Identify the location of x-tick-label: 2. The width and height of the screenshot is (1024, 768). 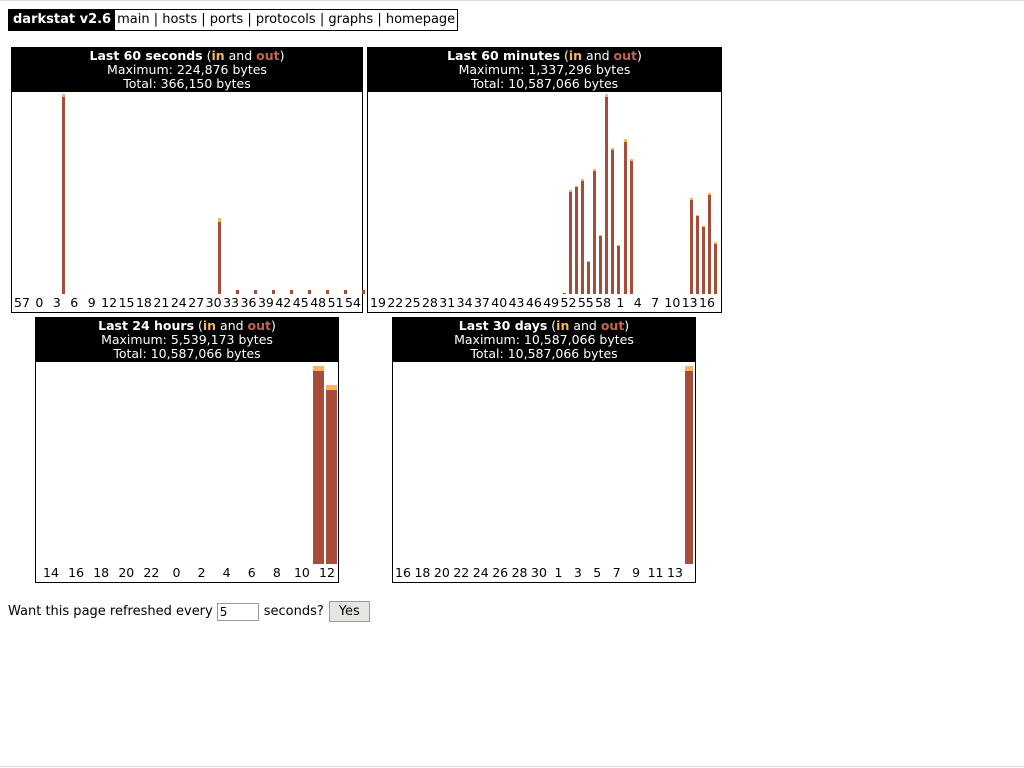
(201, 572).